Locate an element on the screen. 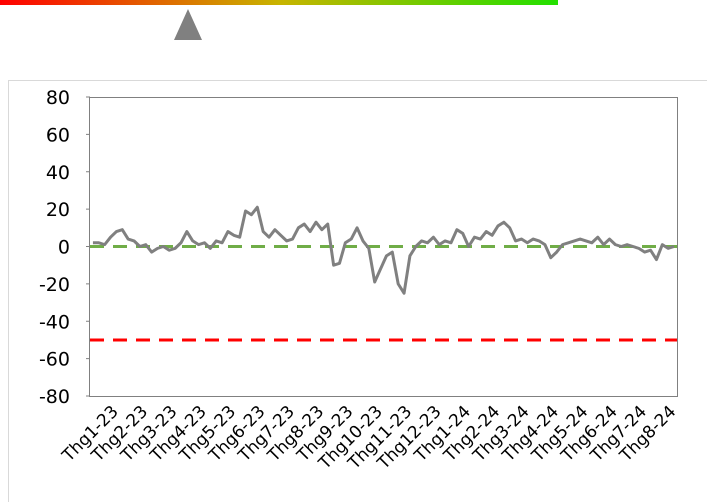 The image size is (707, 502). gradient-scale is located at coordinates (279, 2).